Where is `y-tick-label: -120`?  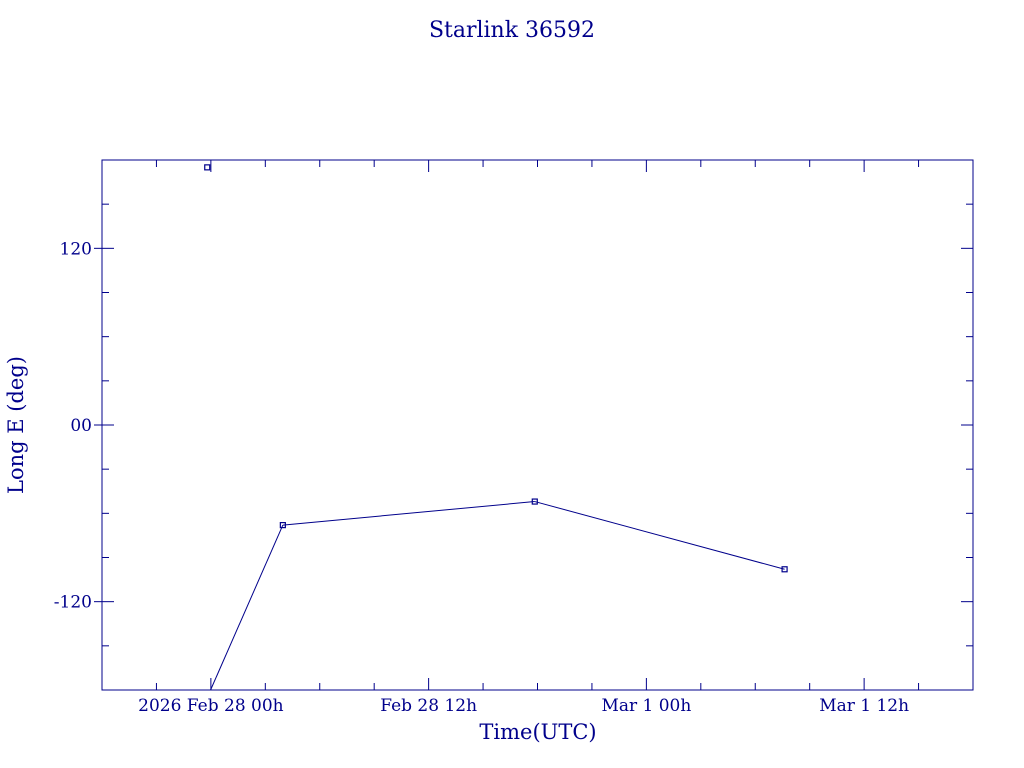
y-tick-label: -120 is located at coordinates (73, 603).